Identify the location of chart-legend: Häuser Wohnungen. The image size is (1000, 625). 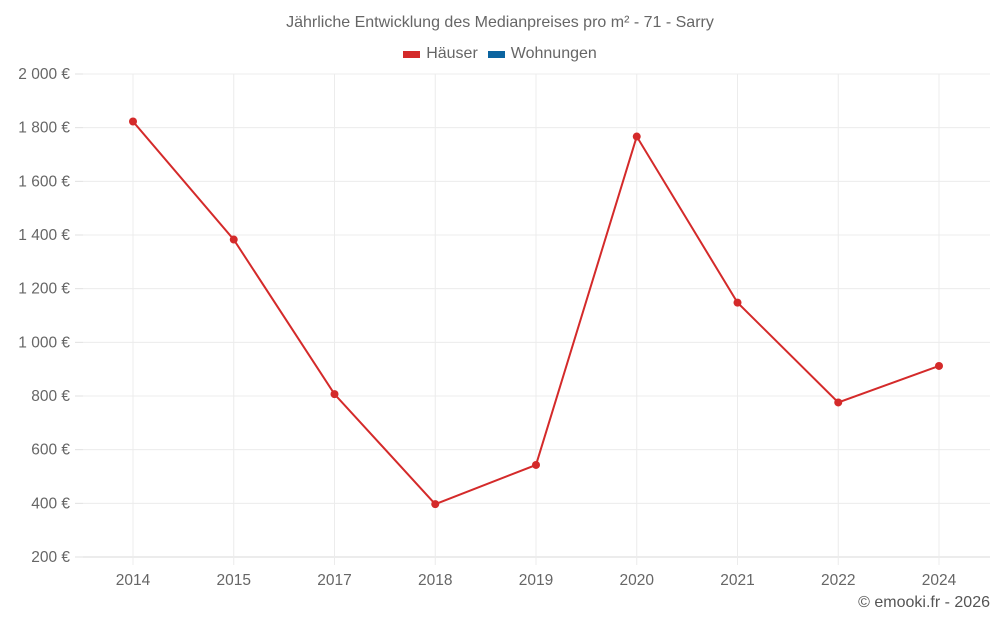
(500, 54).